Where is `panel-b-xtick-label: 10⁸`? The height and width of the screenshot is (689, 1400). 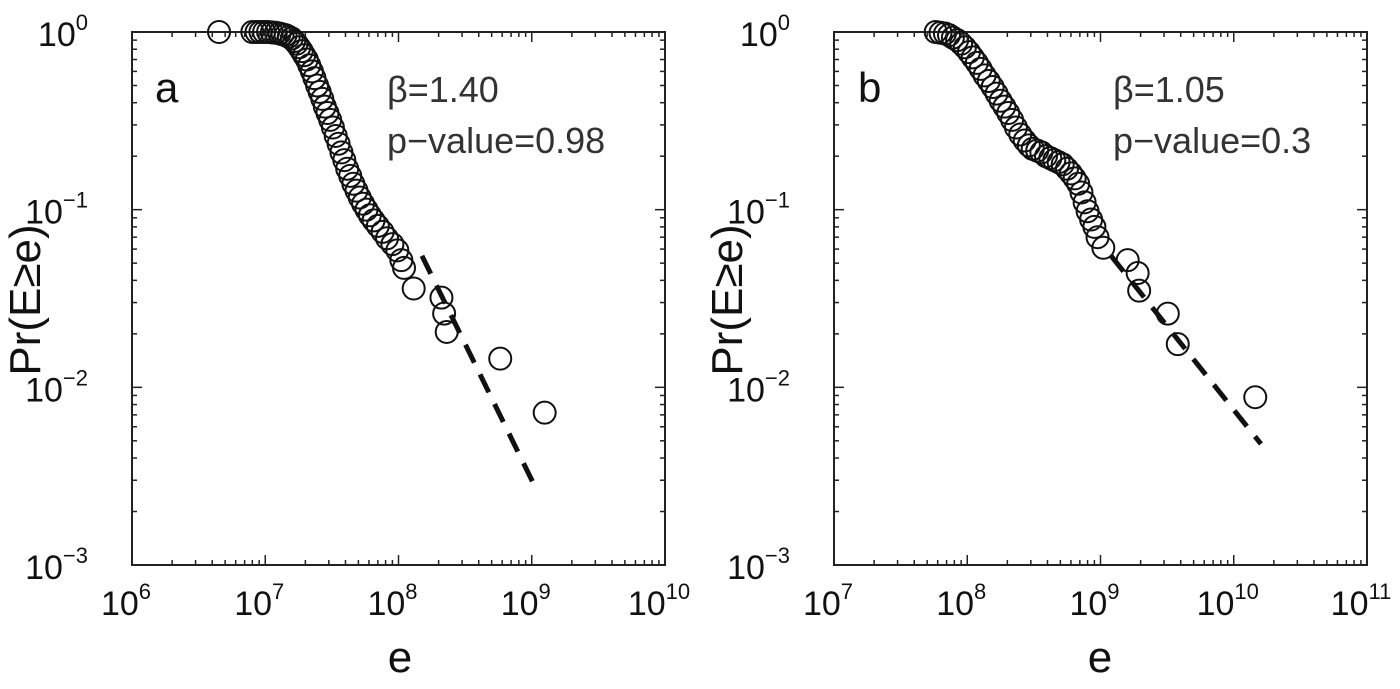
panel-b-xtick-label: 10⁸ is located at coordinates (961, 601).